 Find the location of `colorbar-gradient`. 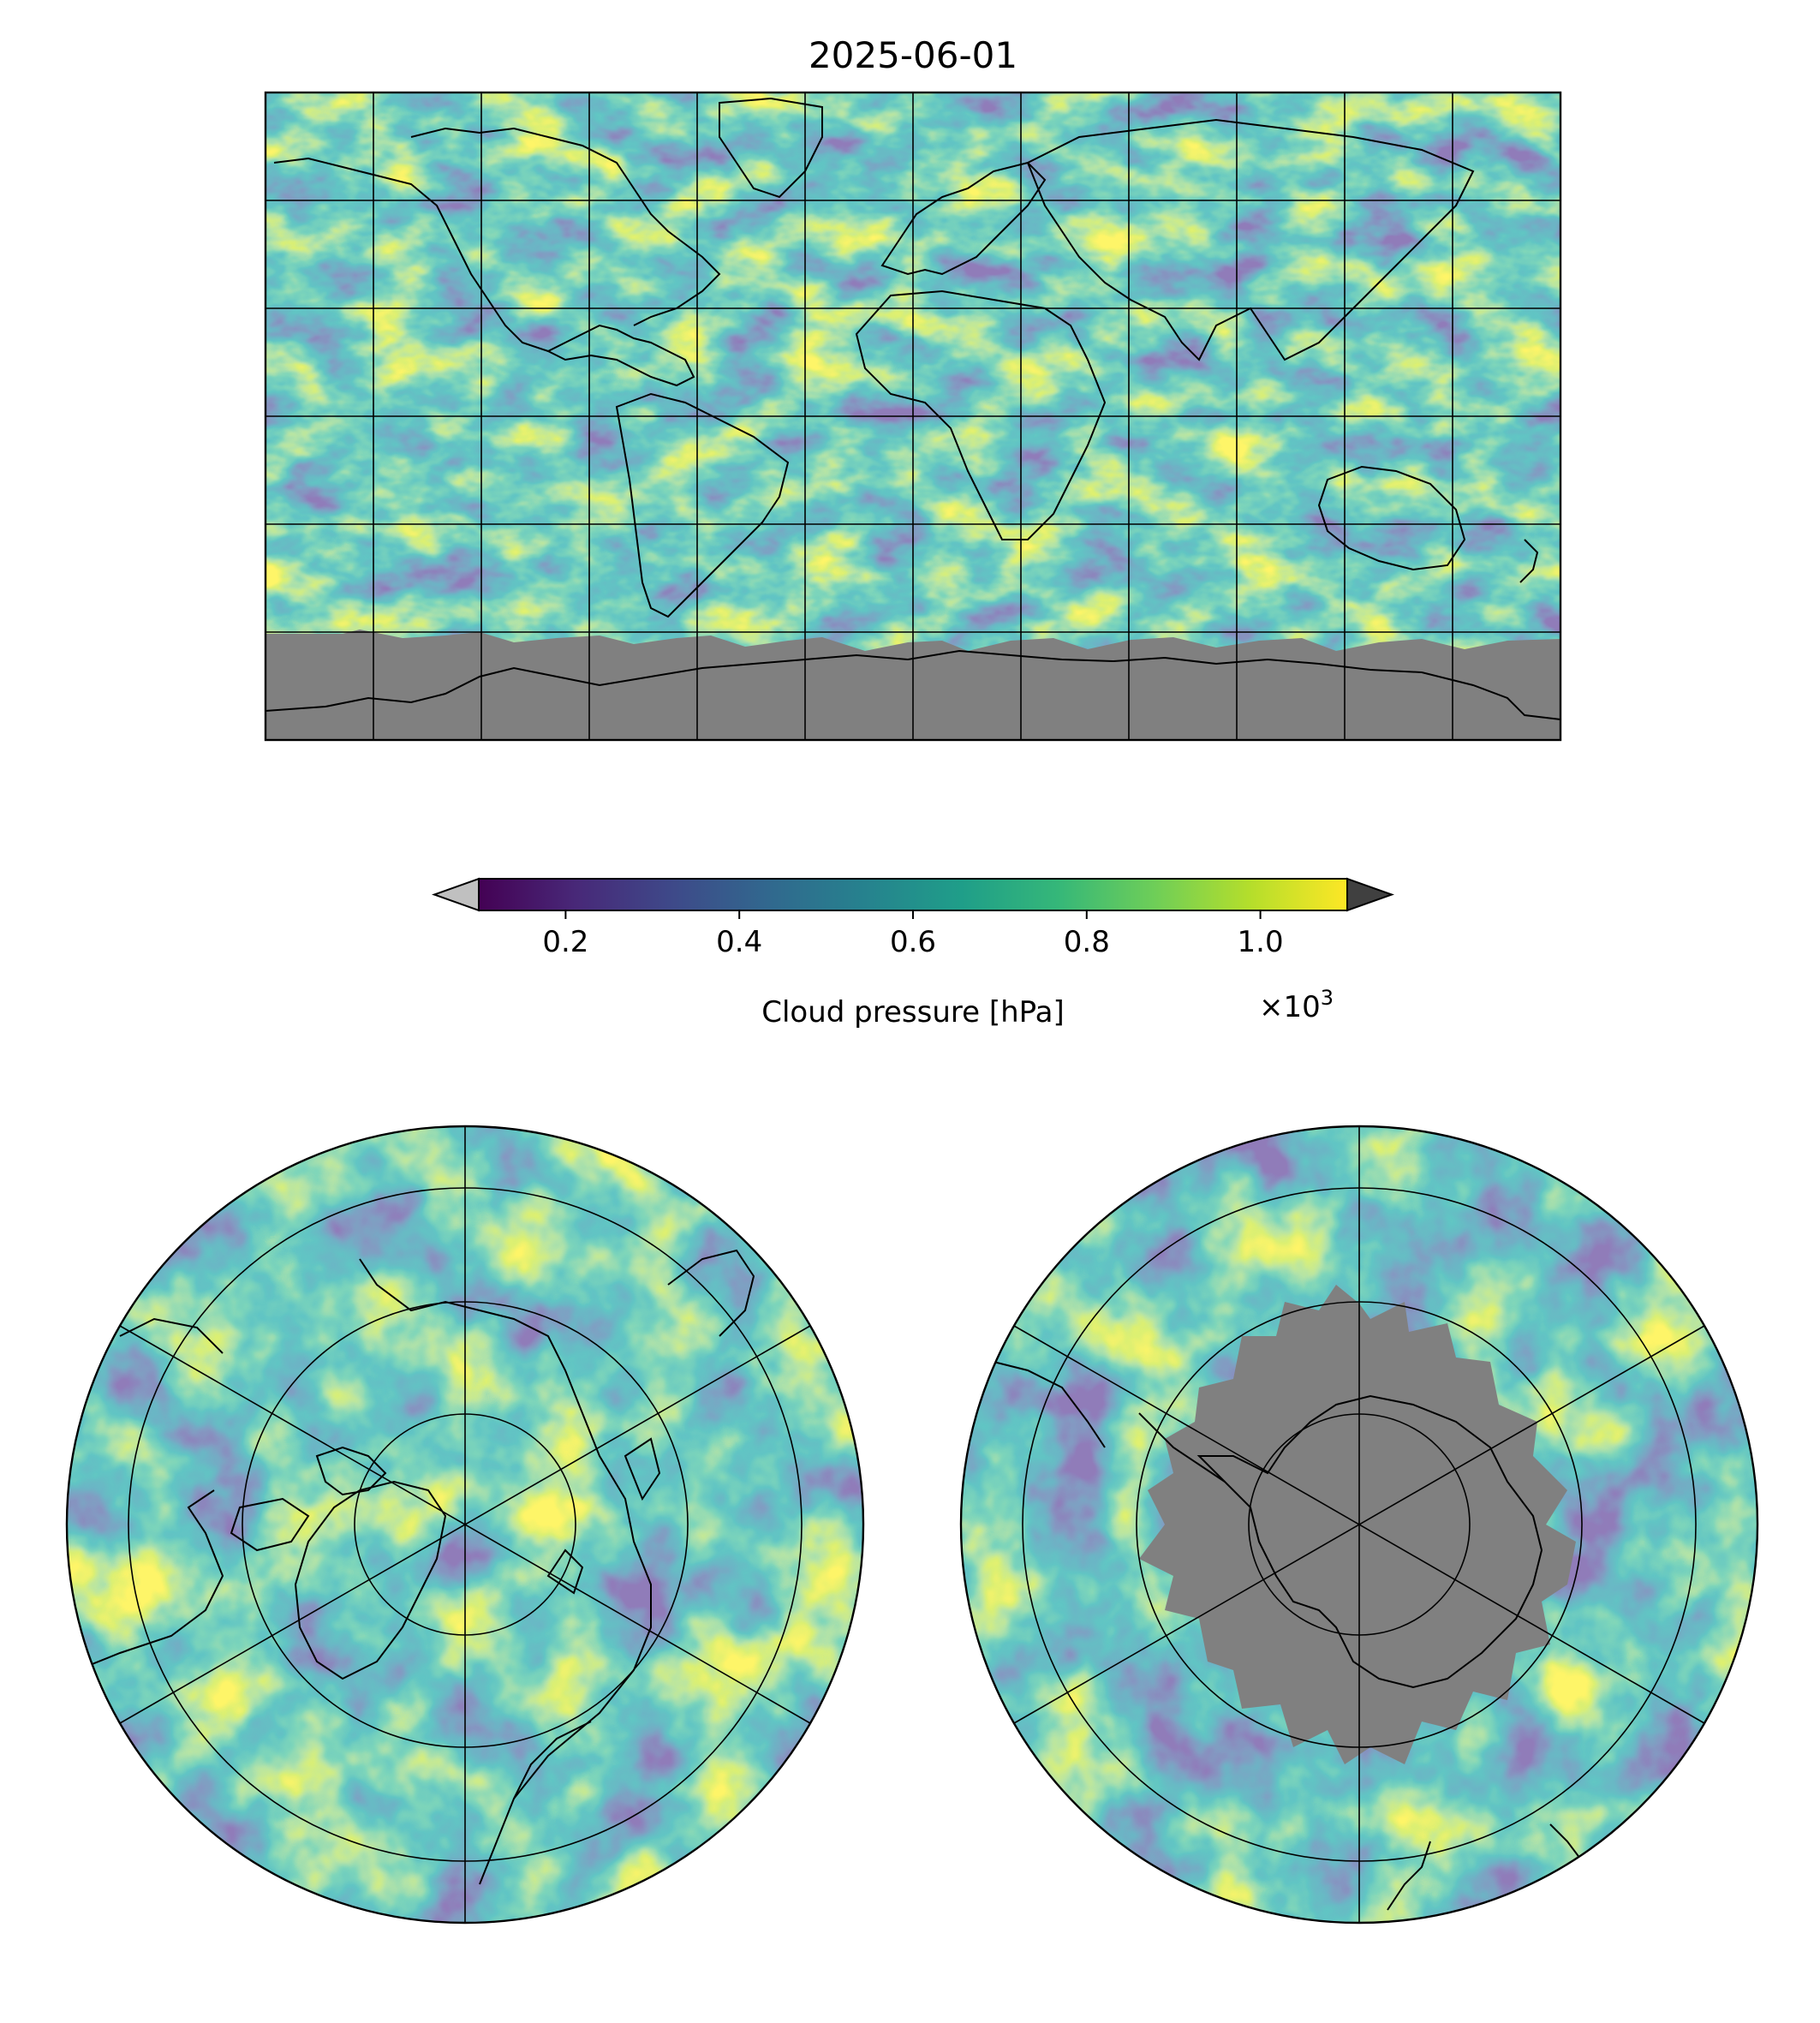

colorbar-gradient is located at coordinates (913, 895).